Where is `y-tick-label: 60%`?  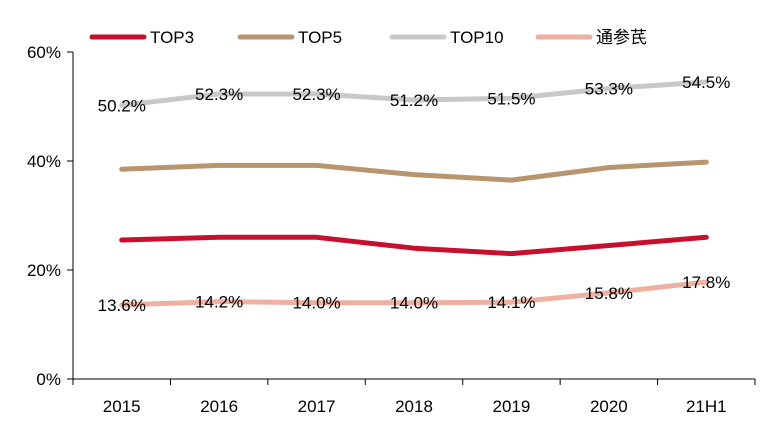 y-tick-label: 60% is located at coordinates (44, 52).